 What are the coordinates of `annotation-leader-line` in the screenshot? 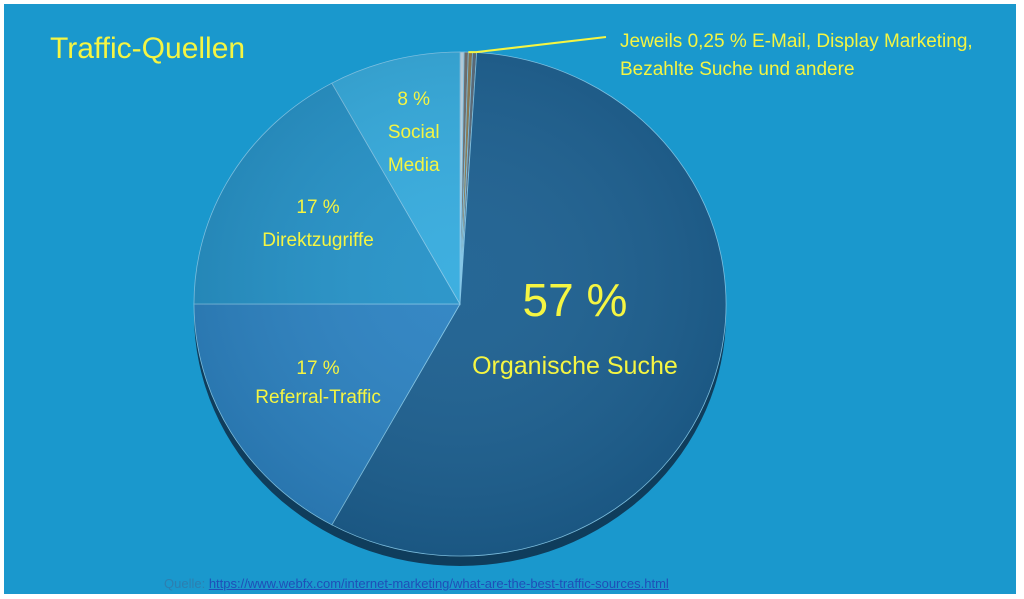 It's located at (537, 45).